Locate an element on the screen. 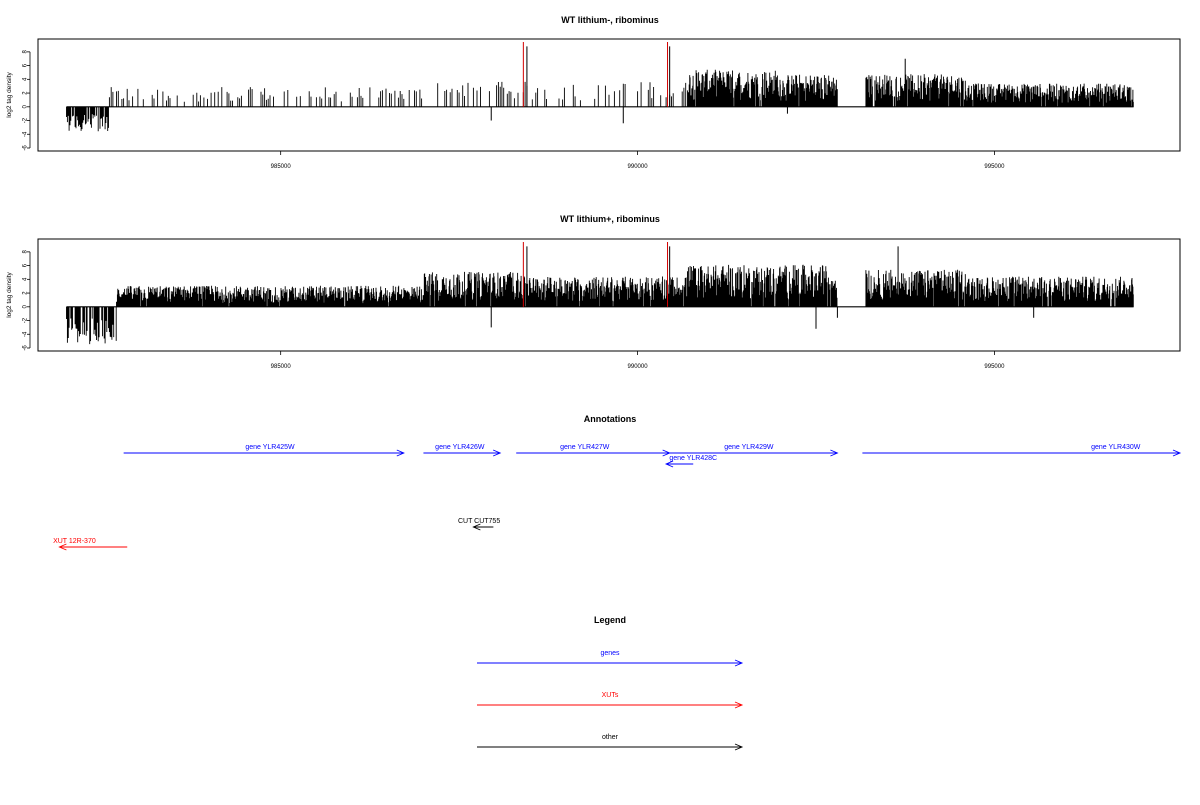 This screenshot has width=1200, height=805. legend-panel: Legend genes XUTs other is located at coordinates (610, 683).